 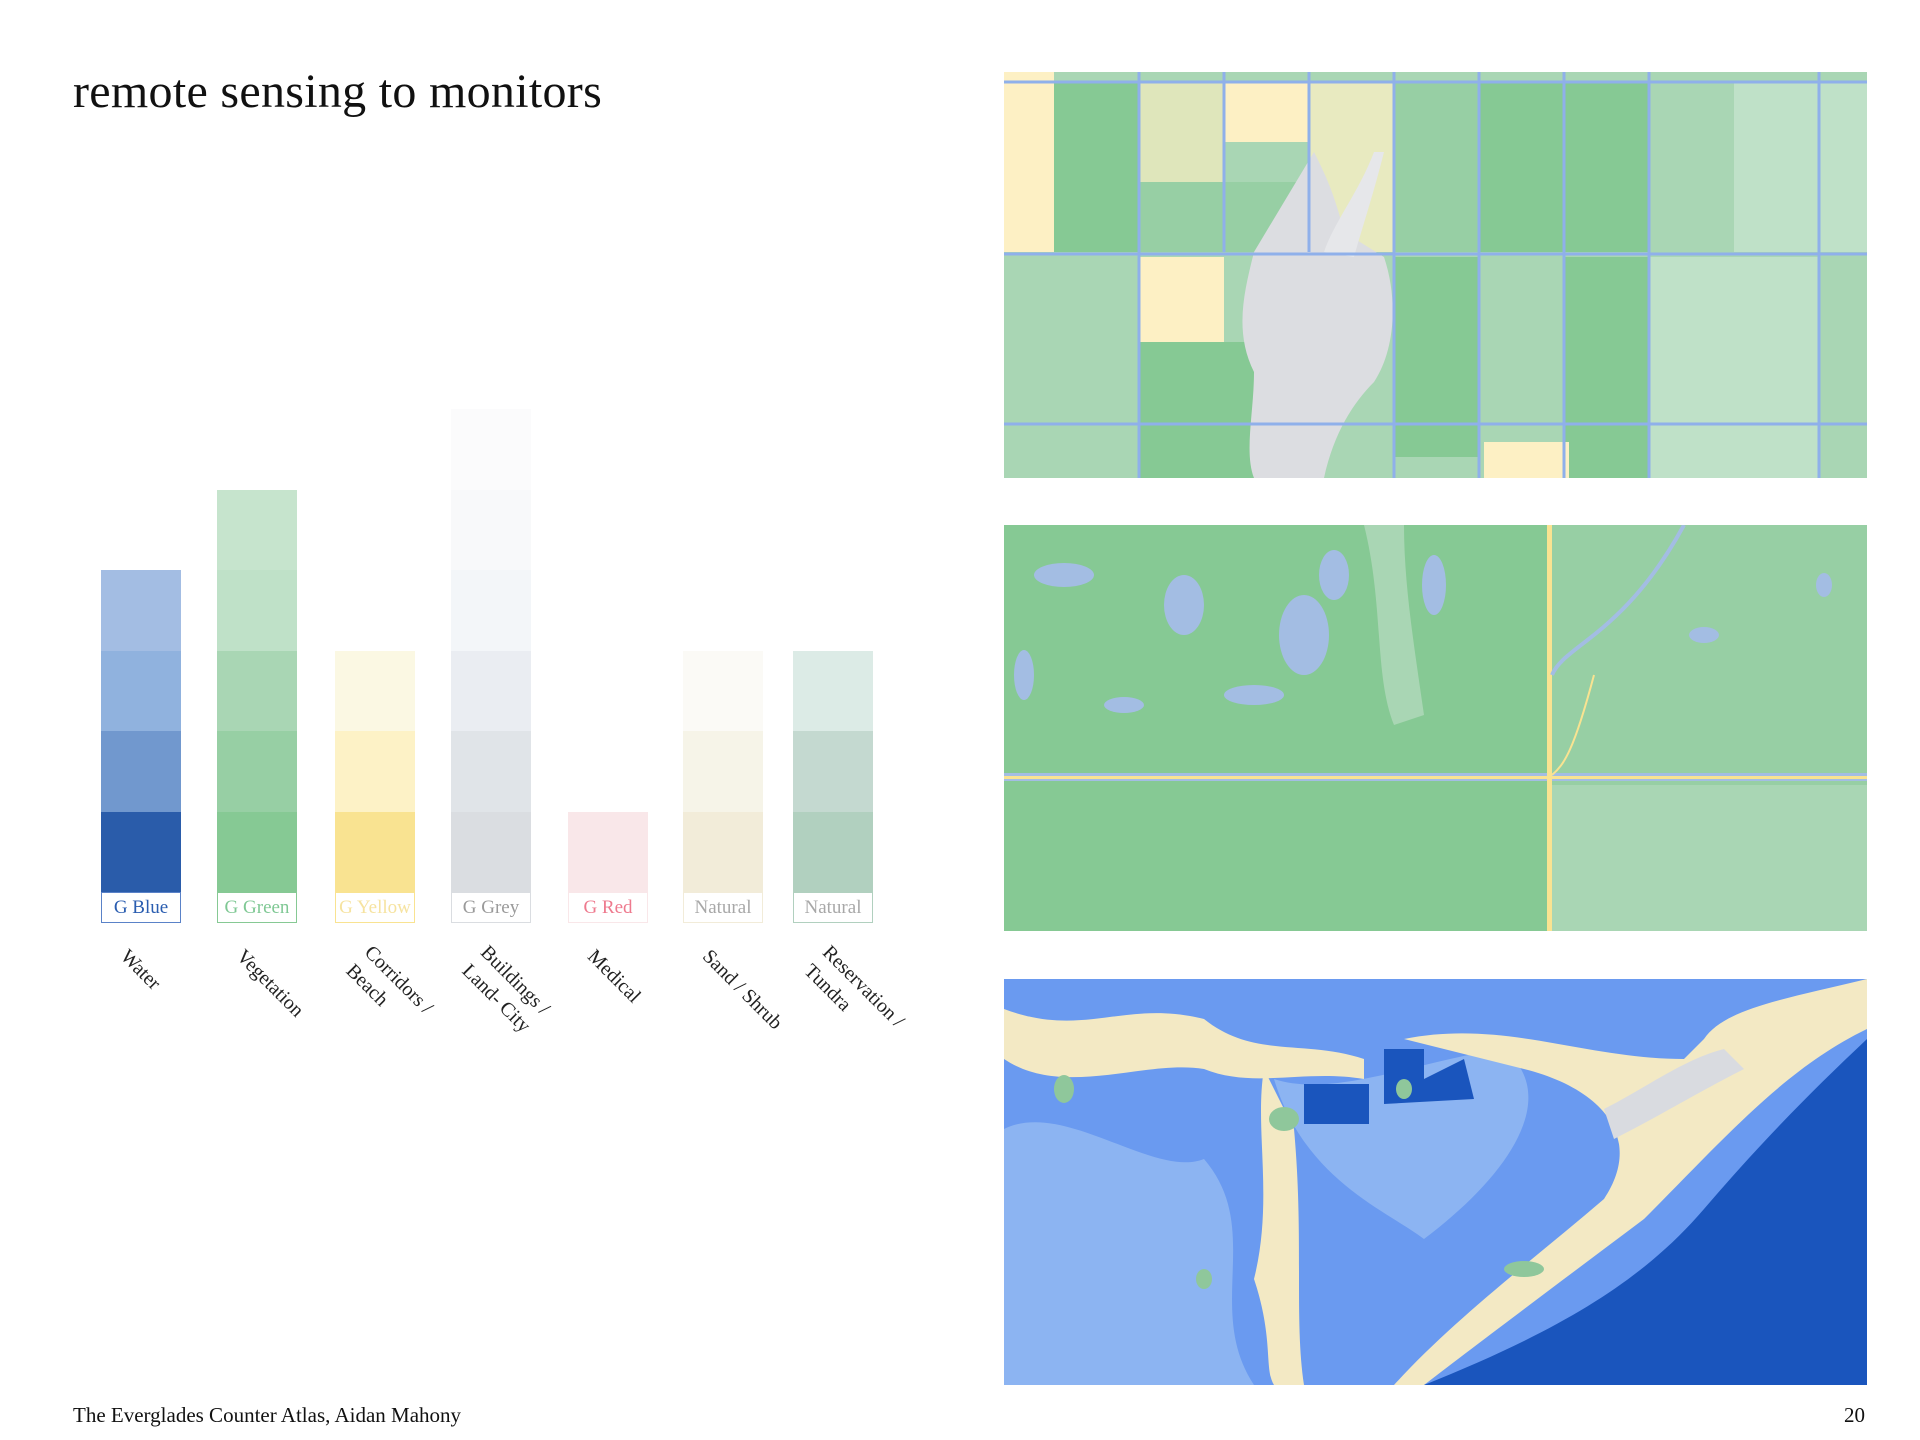 What do you see at coordinates (141, 907) in the screenshot?
I see `legend-label: G Blue` at bounding box center [141, 907].